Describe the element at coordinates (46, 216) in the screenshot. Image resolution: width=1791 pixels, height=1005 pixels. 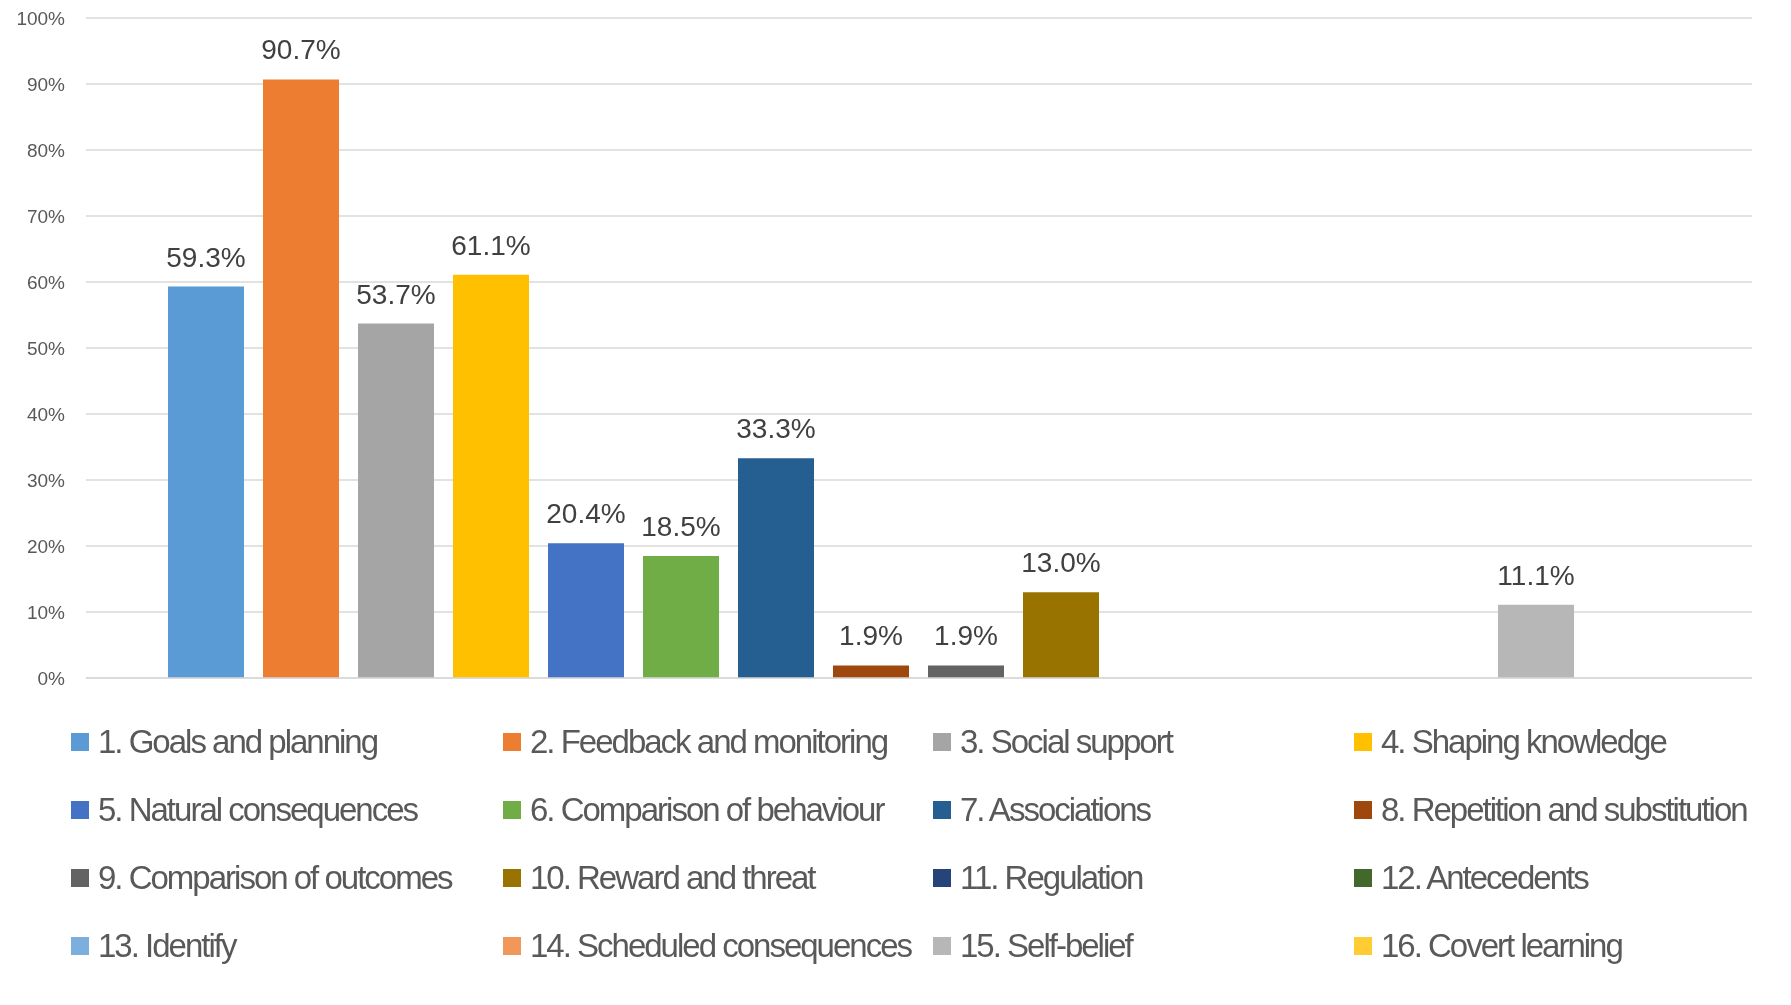
I see `y-tick-label: 70%` at that location.